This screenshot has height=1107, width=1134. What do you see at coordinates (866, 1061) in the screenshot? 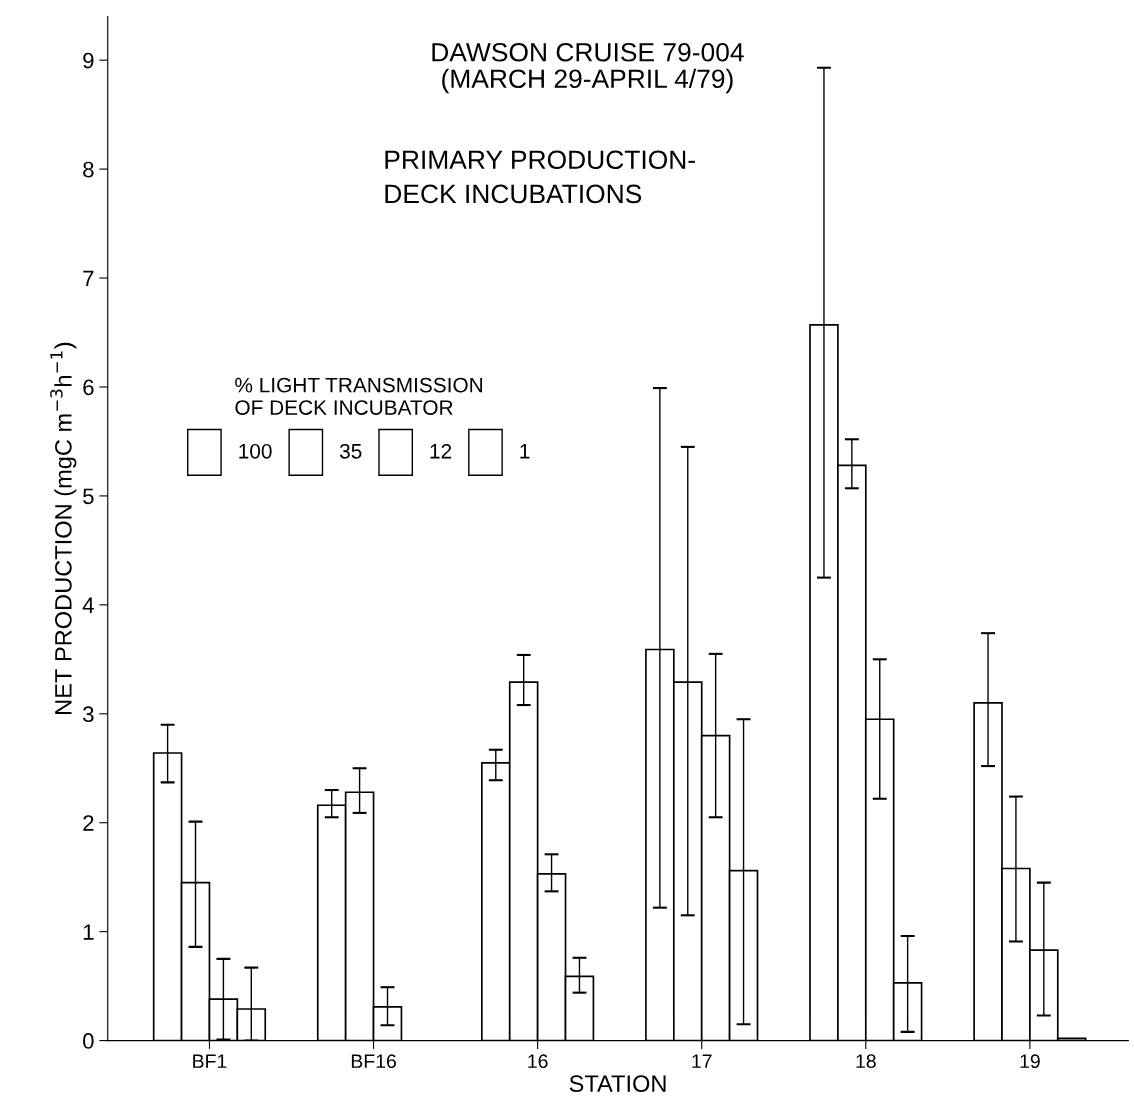
I see `x-tick-label: 18` at bounding box center [866, 1061].